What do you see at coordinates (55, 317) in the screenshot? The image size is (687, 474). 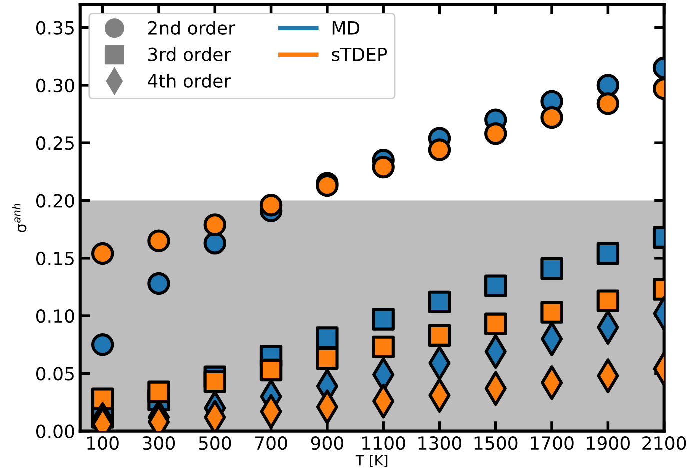 I see `y-tick-label: 0.10` at bounding box center [55, 317].